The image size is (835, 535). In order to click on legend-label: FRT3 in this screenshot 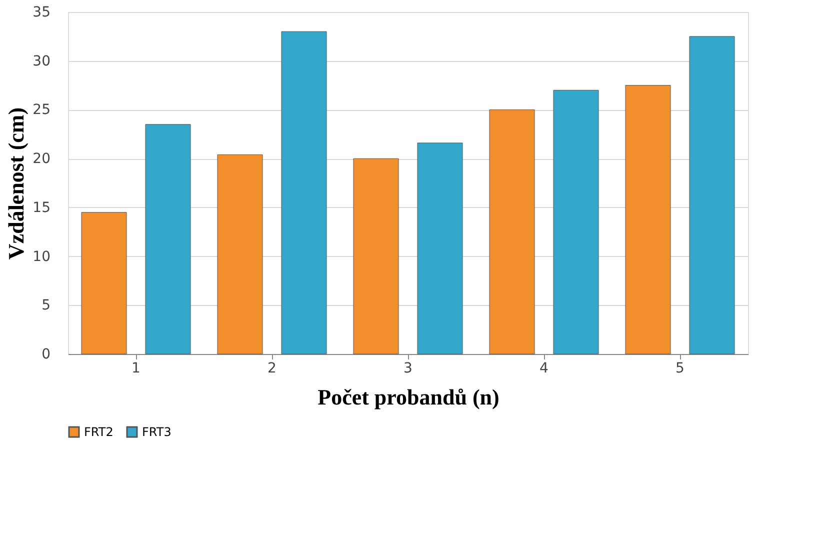, I will do `click(157, 432)`.